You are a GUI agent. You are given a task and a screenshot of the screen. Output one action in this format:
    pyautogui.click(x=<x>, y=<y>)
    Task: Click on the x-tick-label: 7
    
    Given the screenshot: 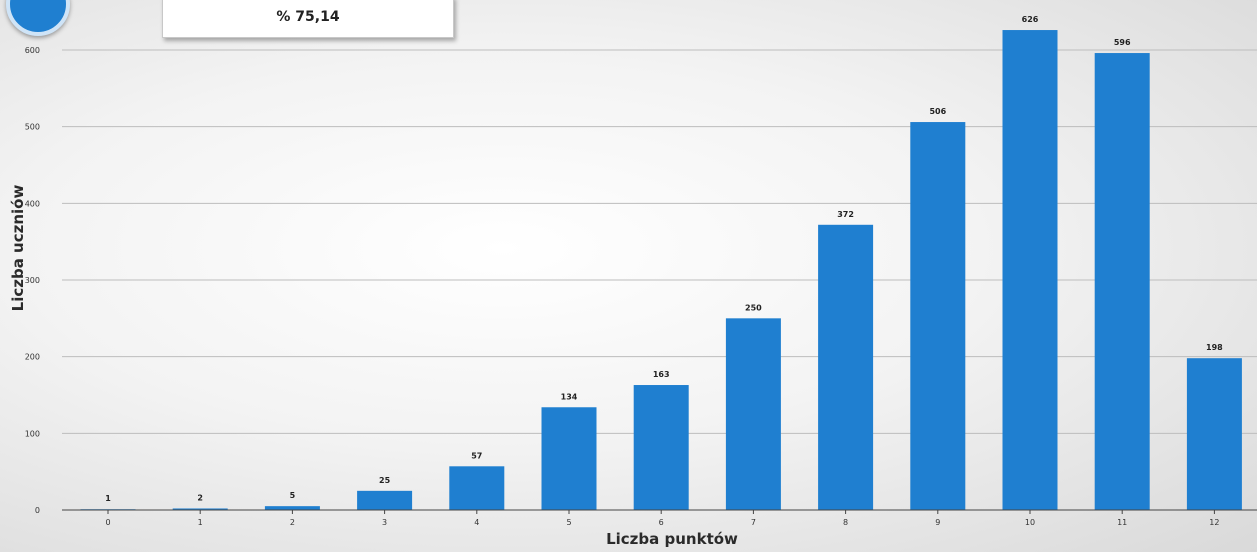 What is the action you would take?
    pyautogui.click(x=753, y=522)
    